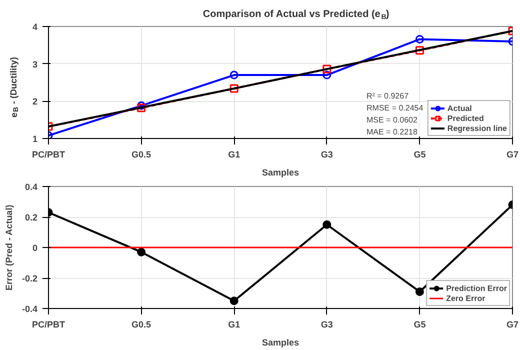 This screenshot has height=350, width=520. What do you see at coordinates (395, 108) in the screenshot?
I see `annotation: RMSE = 0.2454` at bounding box center [395, 108].